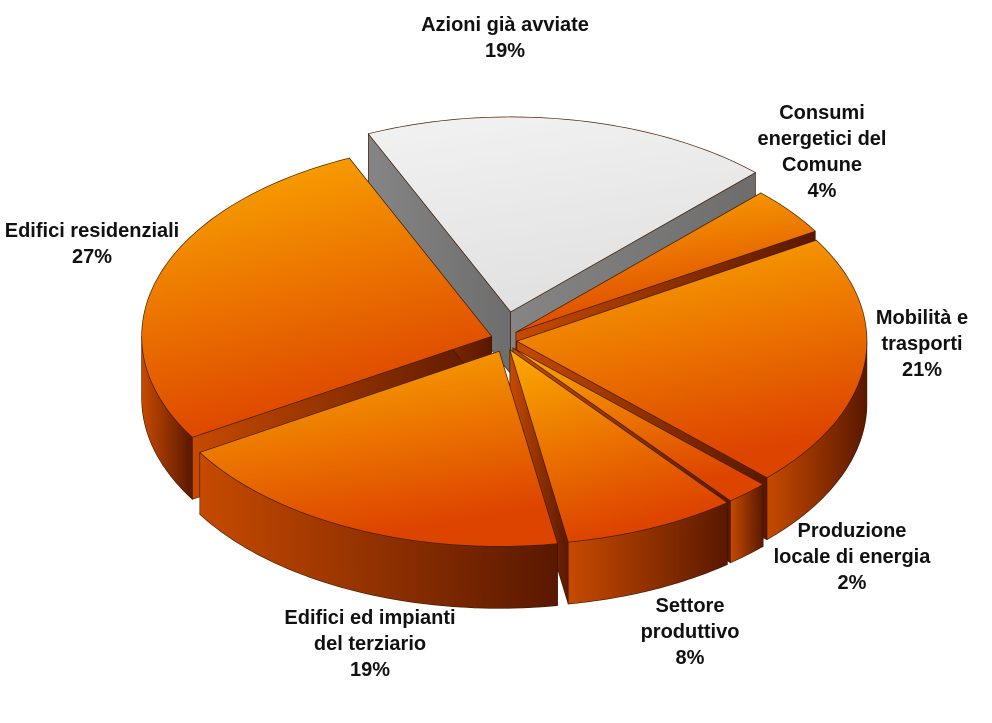  I want to click on value-label: 21%, so click(922, 370).